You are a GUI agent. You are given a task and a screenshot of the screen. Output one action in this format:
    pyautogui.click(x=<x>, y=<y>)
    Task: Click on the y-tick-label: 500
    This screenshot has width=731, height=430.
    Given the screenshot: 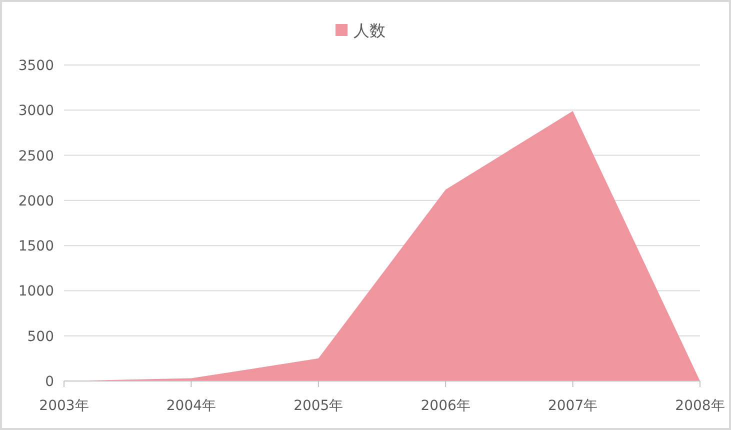 What is the action you would take?
    pyautogui.click(x=40, y=336)
    